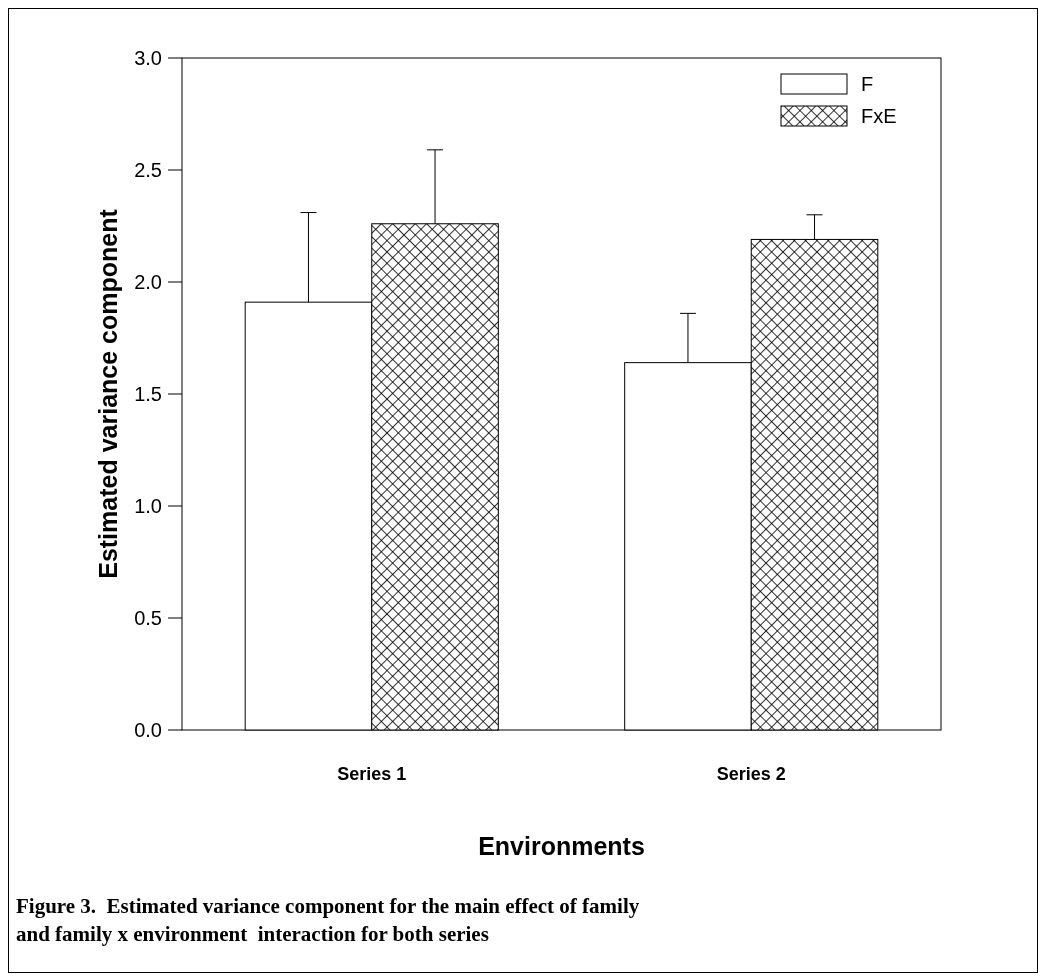 The image size is (1038, 979). What do you see at coordinates (879, 116) in the screenshot?
I see `legend-label: FxE` at bounding box center [879, 116].